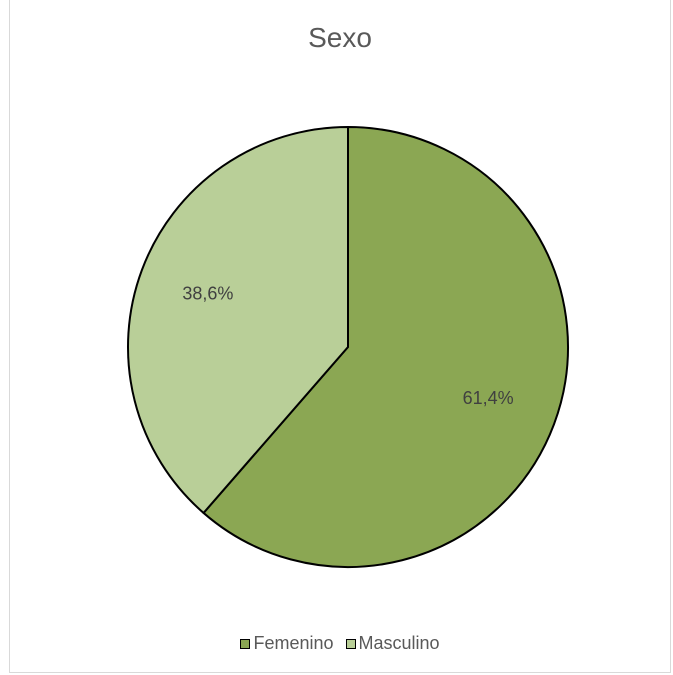 The image size is (673, 675). I want to click on legend-item-femenino: Femenino, so click(287, 643).